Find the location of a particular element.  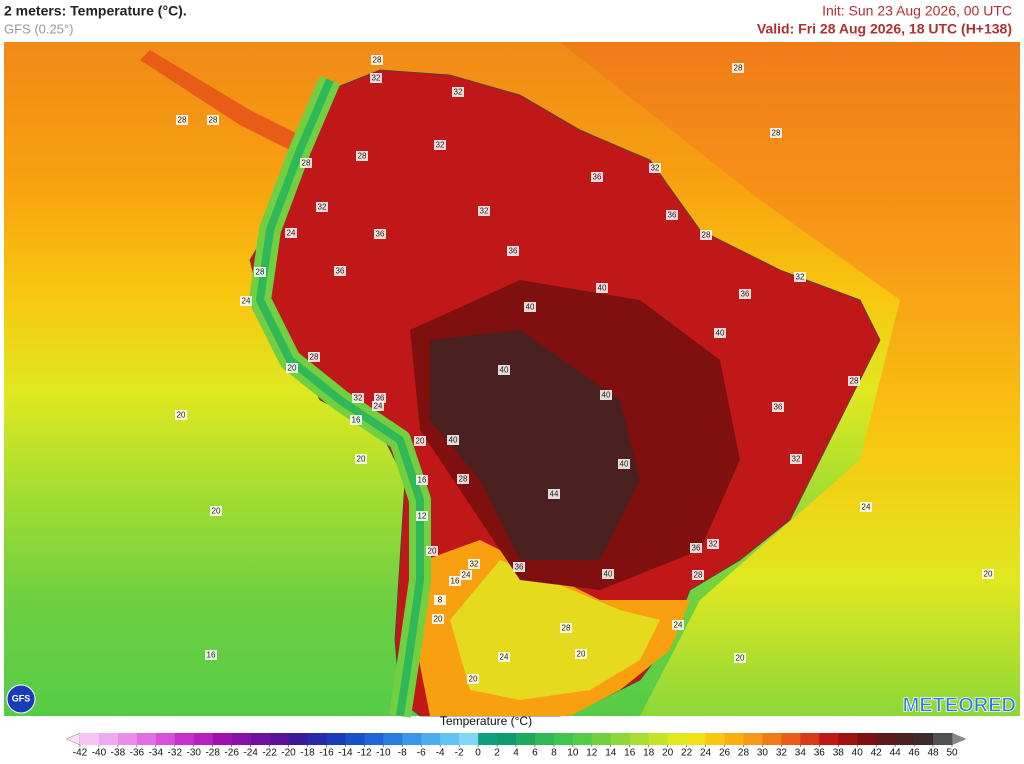

title: 2 meters: Temperature (°C). is located at coordinates (95, 11).